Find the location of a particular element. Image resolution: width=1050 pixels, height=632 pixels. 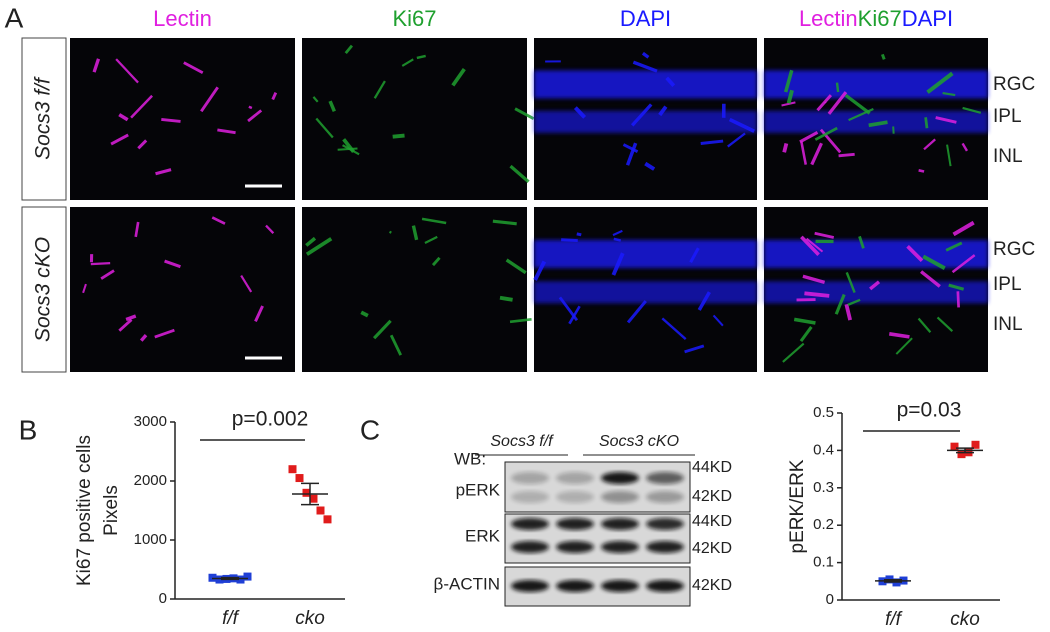

blot-row-label: ERK is located at coordinates (483, 535).